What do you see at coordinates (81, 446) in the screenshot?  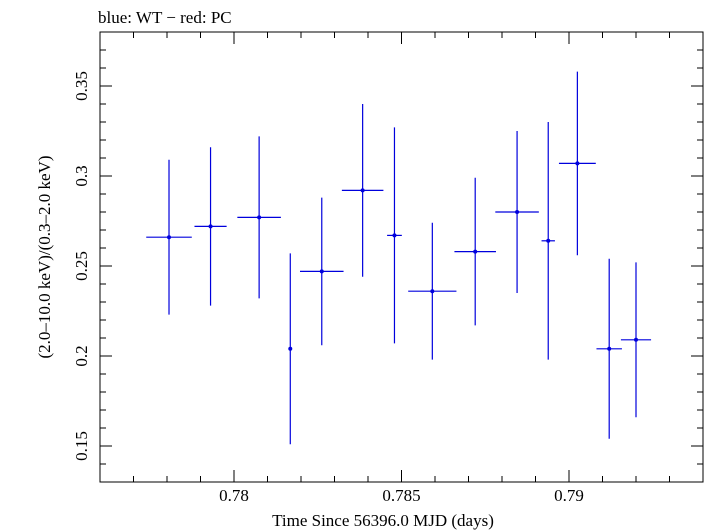 I see `y-tick-label: 0.15` at bounding box center [81, 446].